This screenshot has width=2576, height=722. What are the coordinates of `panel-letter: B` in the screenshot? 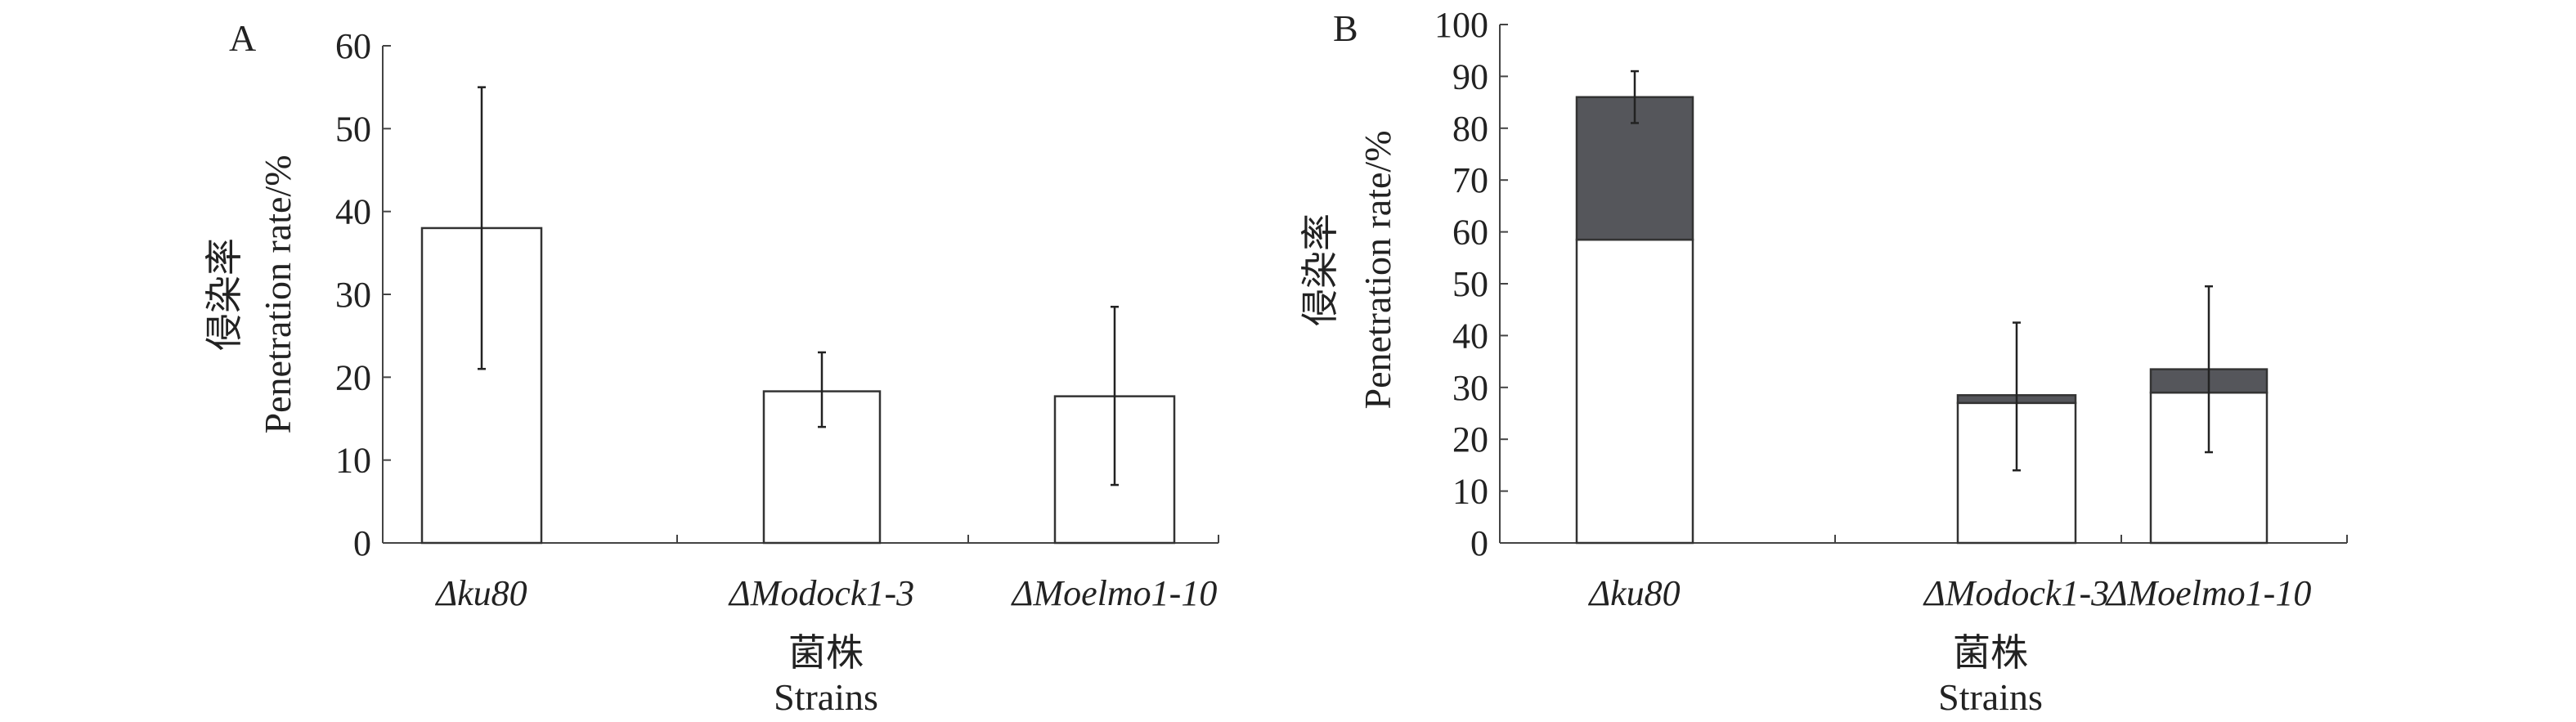 It's located at (1345, 28).